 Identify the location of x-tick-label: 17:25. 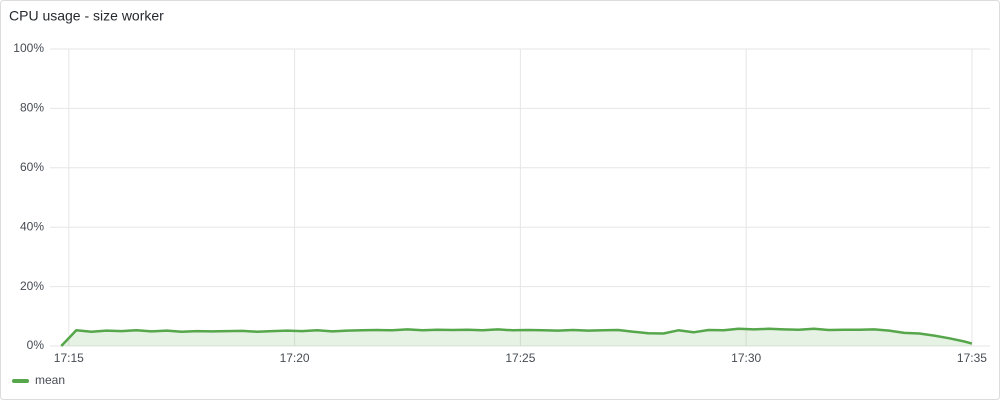
(520, 358).